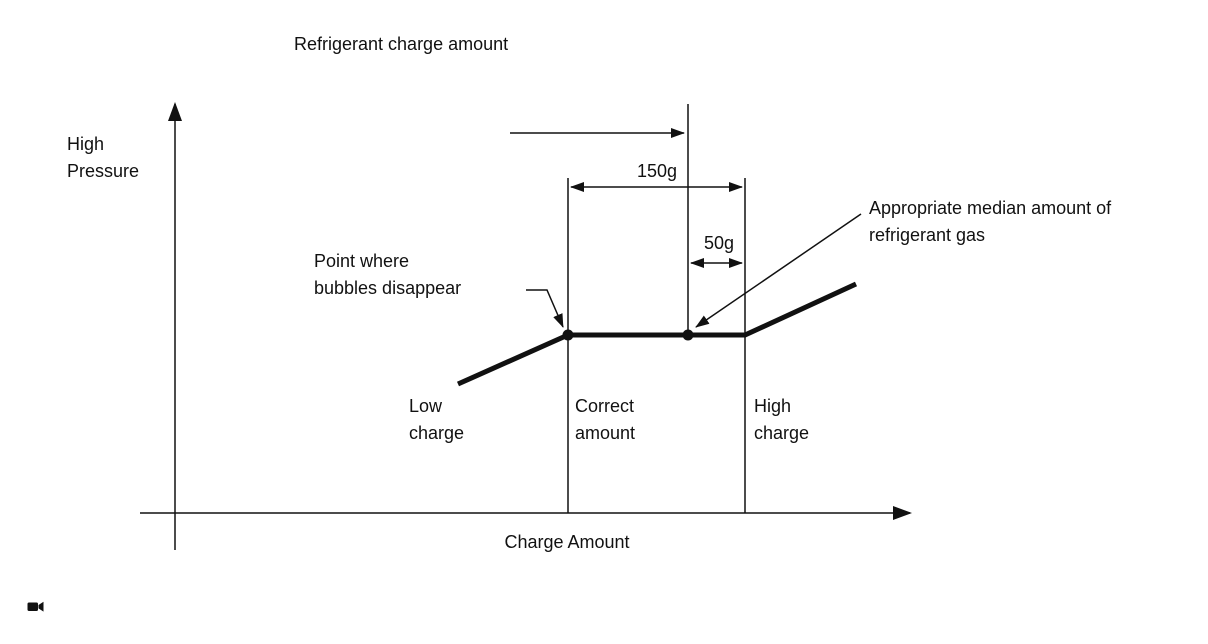 The height and width of the screenshot is (644, 1208). I want to click on x-axis-label: Charge Amount, so click(567, 542).